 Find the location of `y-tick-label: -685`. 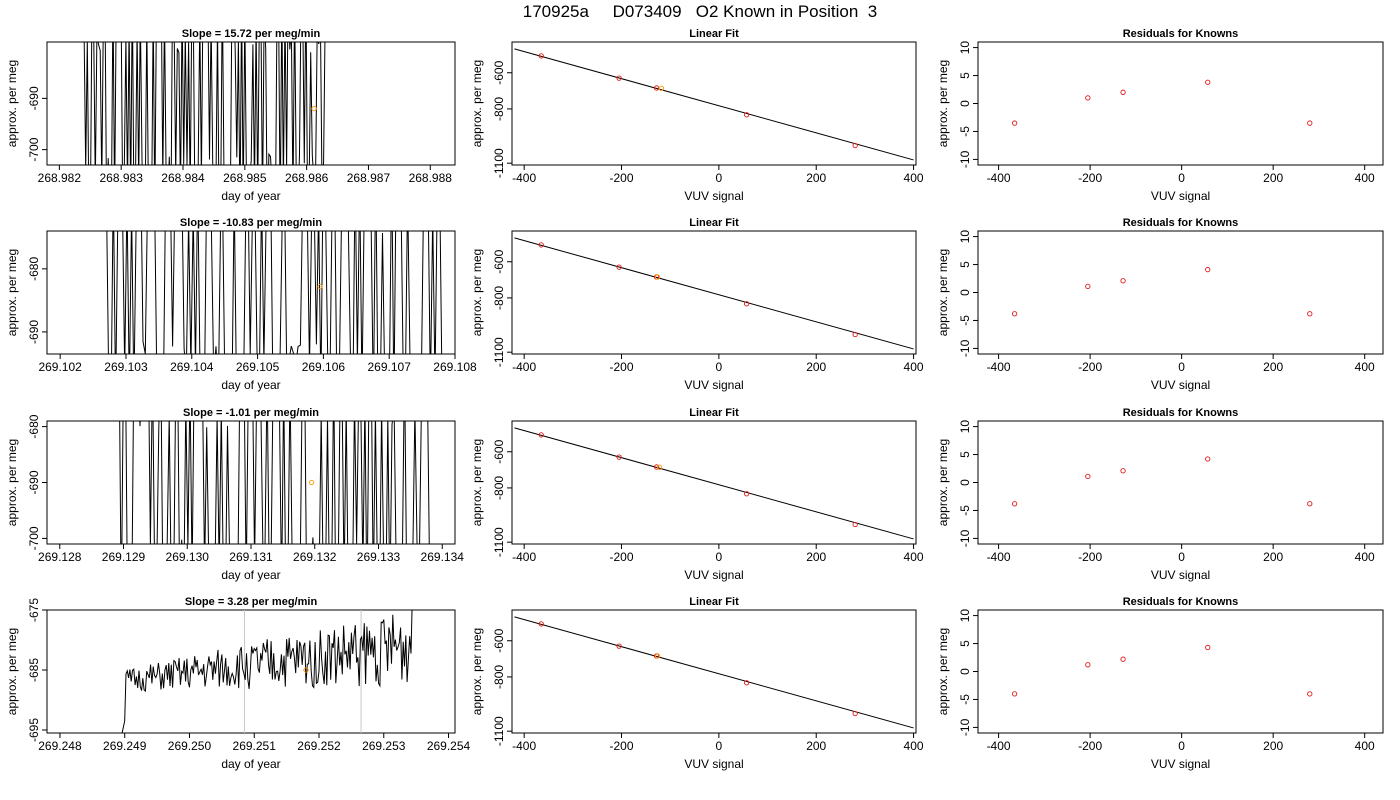

y-tick-label: -685 is located at coordinates (34, 670).